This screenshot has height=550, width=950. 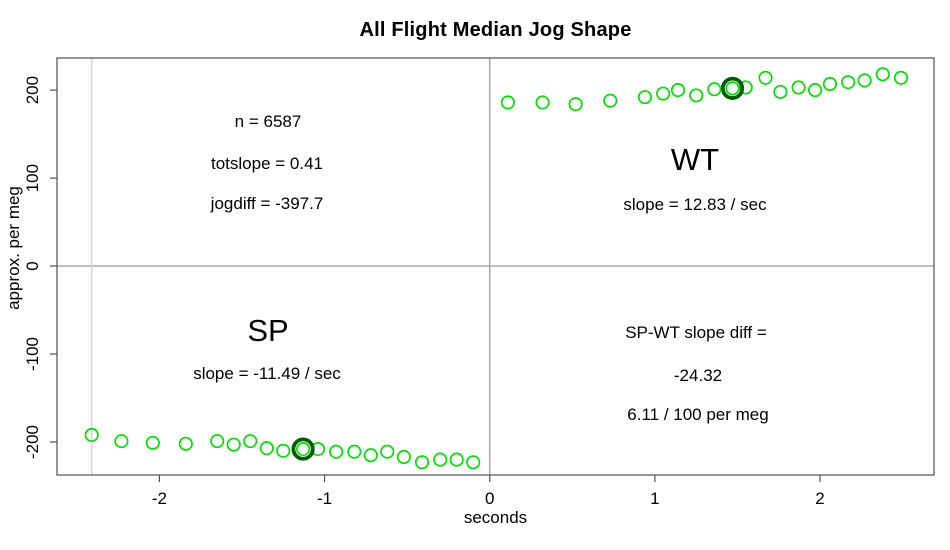 I want to click on sp-quadrant-label: SP, so click(x=268, y=330).